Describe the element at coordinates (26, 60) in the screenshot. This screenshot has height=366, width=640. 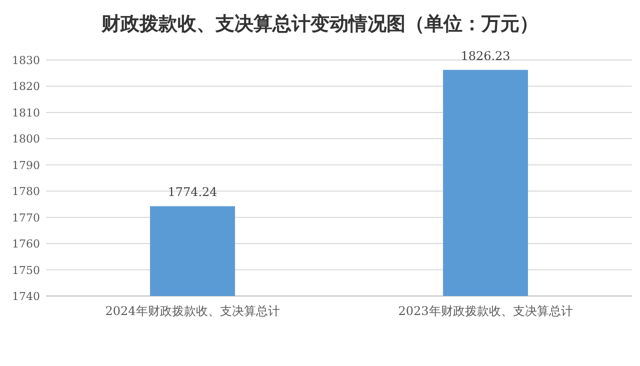
I see `y-tick-label: 1830` at that location.